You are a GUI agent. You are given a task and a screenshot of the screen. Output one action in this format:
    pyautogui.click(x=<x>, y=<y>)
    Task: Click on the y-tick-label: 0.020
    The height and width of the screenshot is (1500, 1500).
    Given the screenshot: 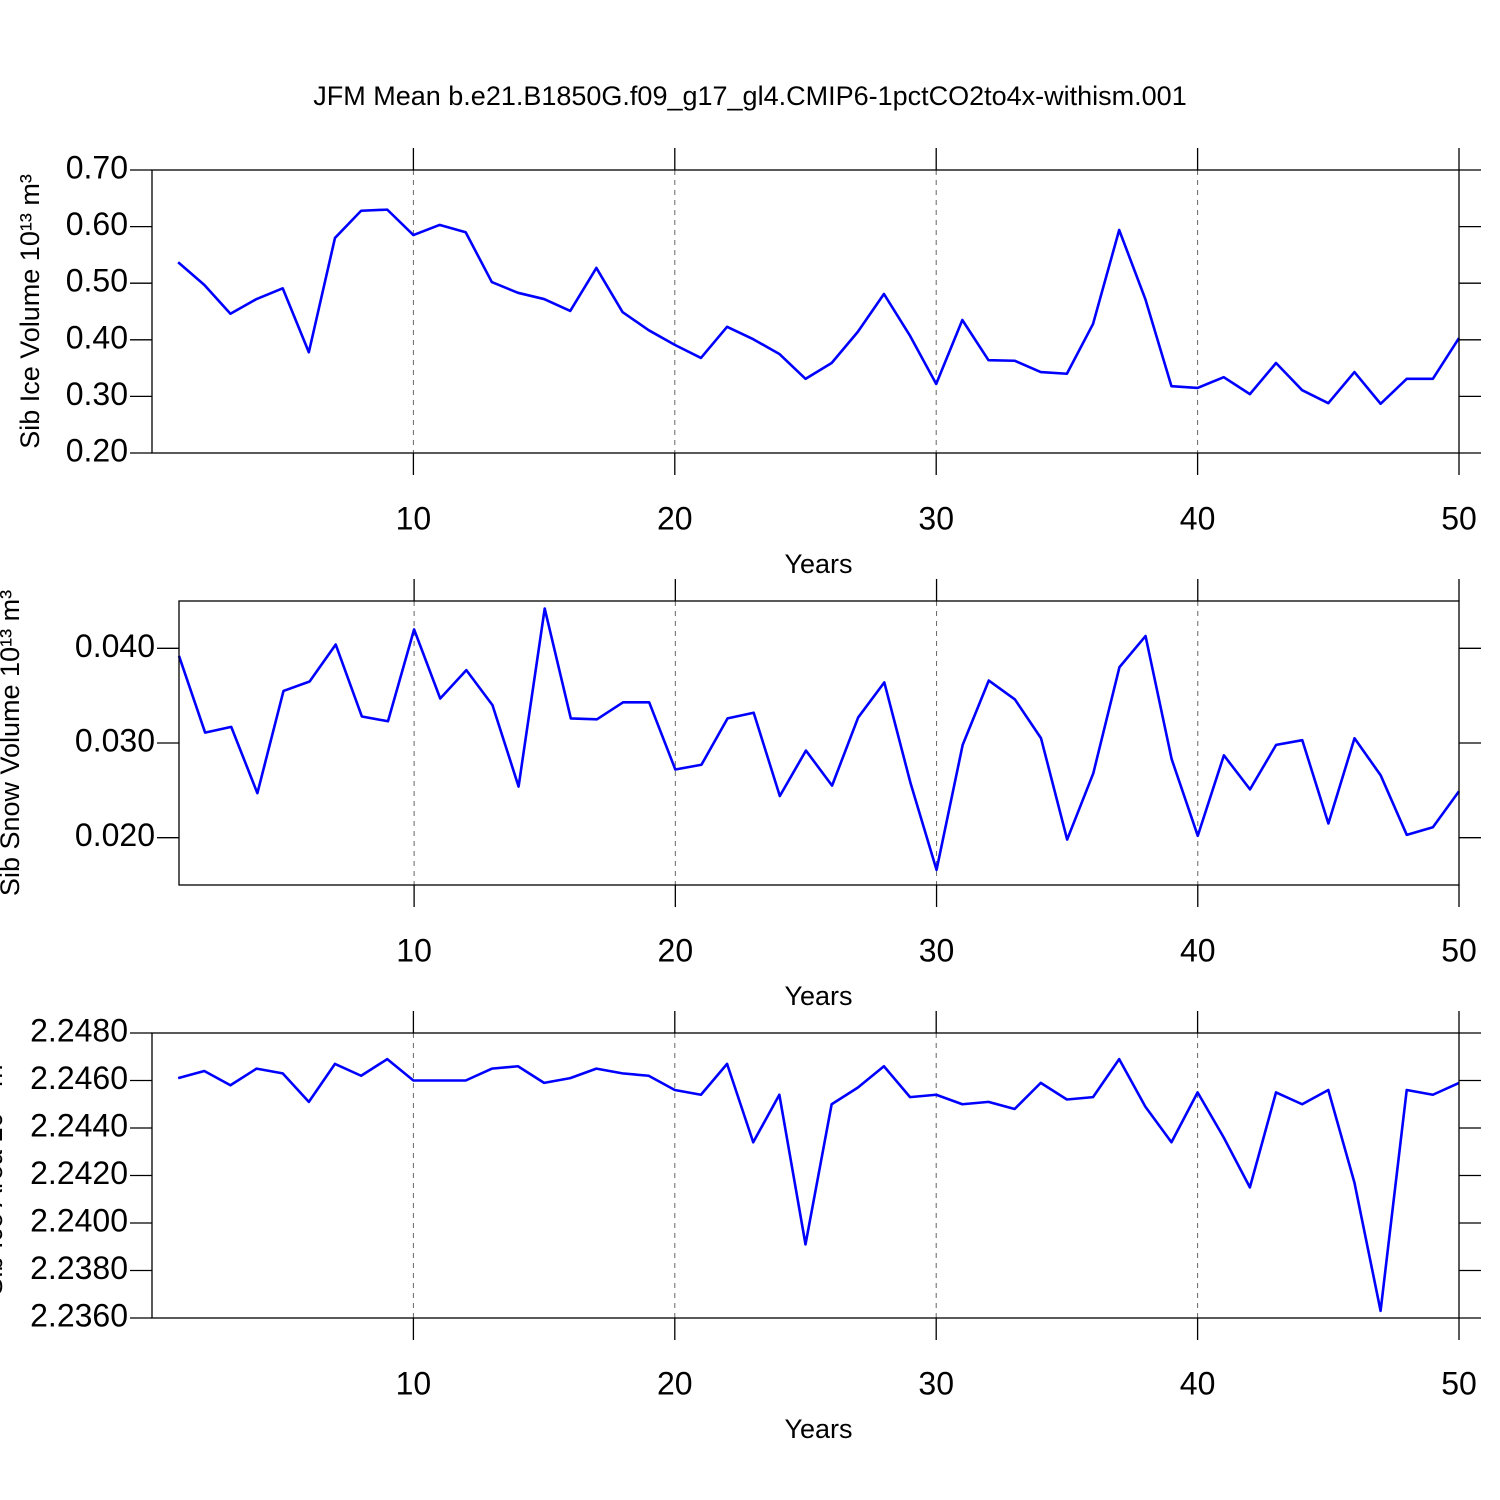 What is the action you would take?
    pyautogui.click(x=115, y=835)
    